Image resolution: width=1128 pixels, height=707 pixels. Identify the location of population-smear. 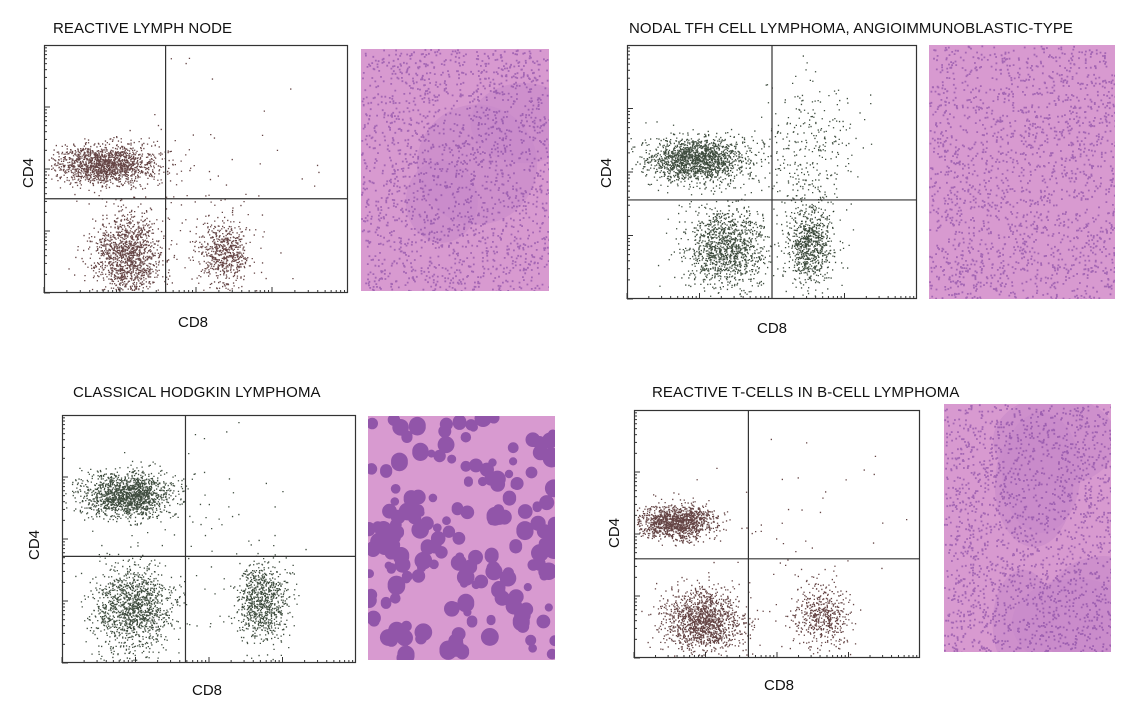
(801, 167).